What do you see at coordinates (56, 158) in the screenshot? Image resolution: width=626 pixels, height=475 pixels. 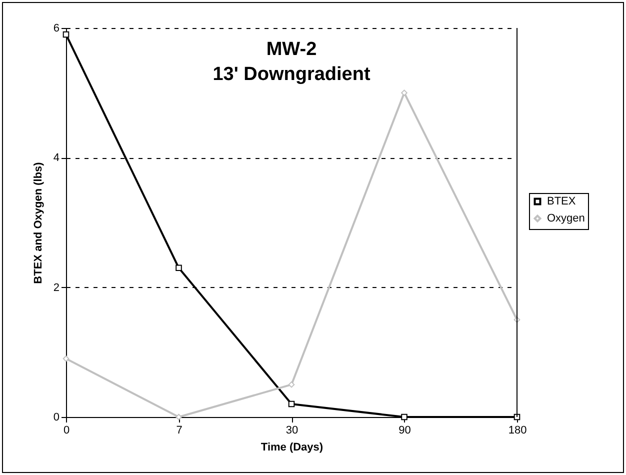 I see `y-tick-label: 4` at bounding box center [56, 158].